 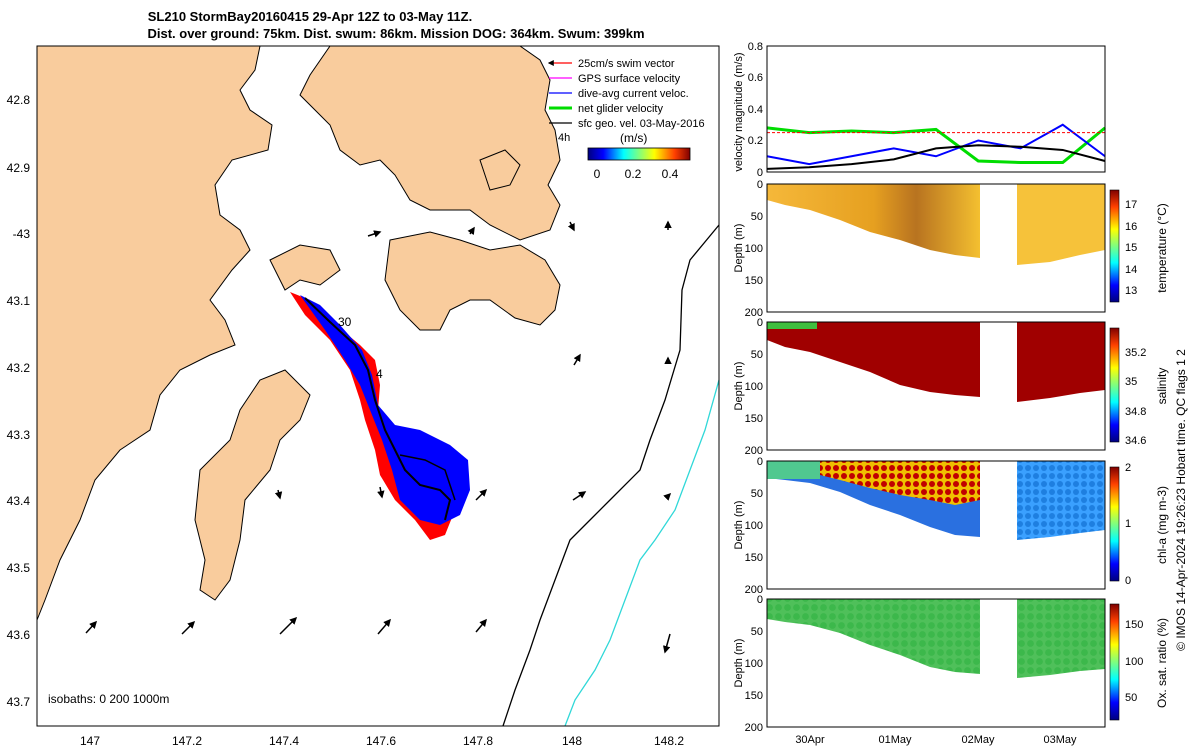 I want to click on temp-cb-tick: 17, so click(x=1131, y=205).